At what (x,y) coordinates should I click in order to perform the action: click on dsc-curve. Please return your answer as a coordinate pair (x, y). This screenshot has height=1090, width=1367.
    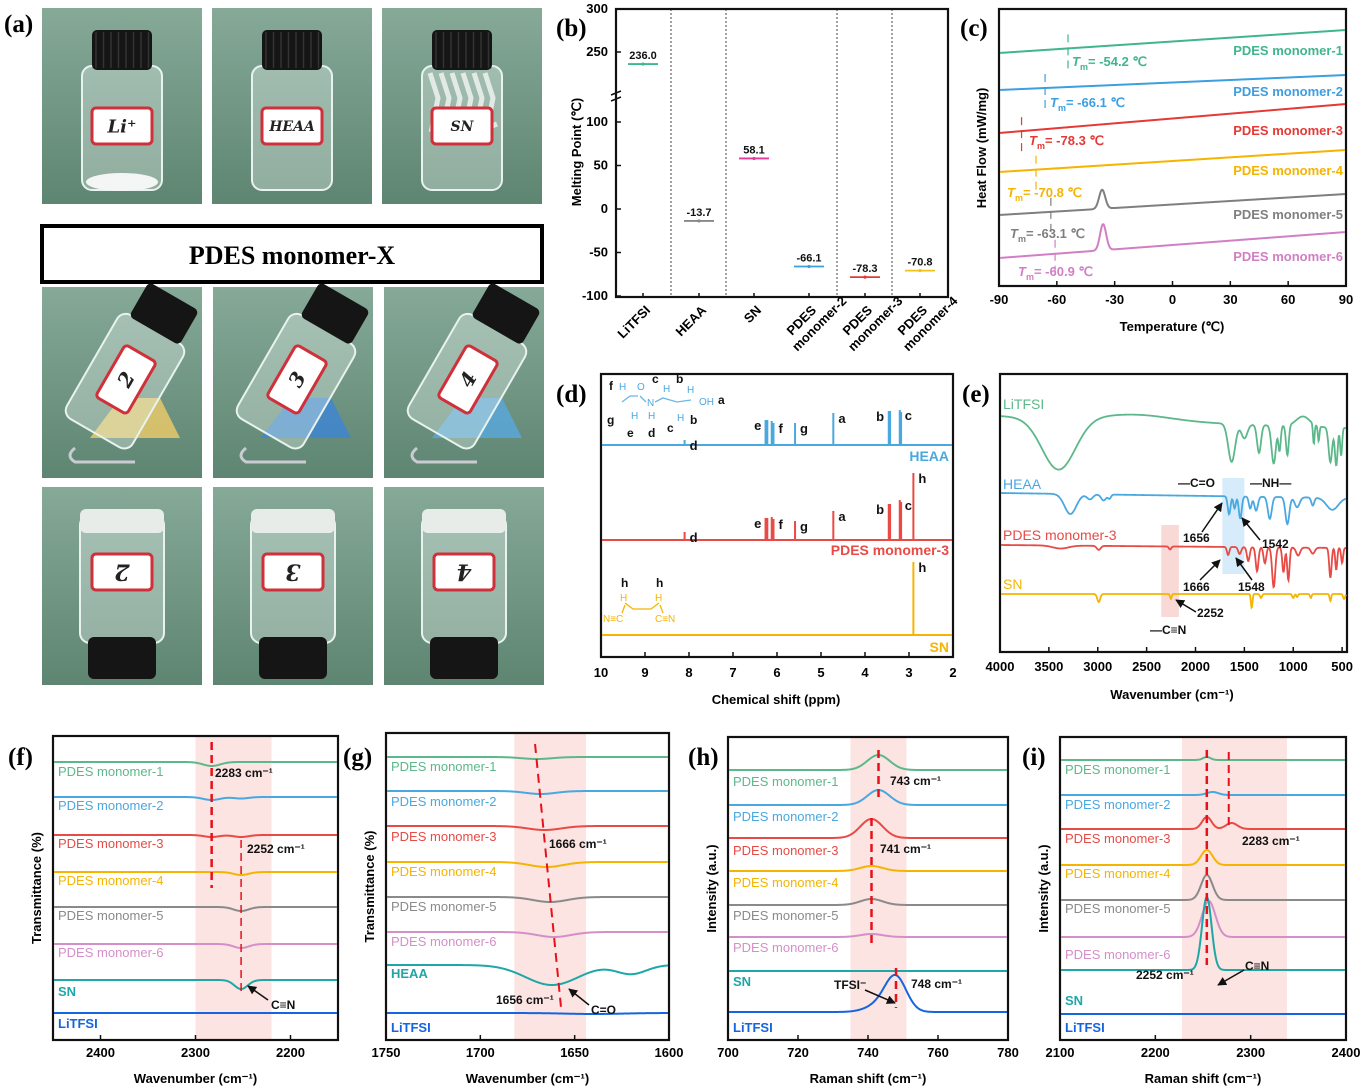
    Looking at the image, I should click on (1172, 241).